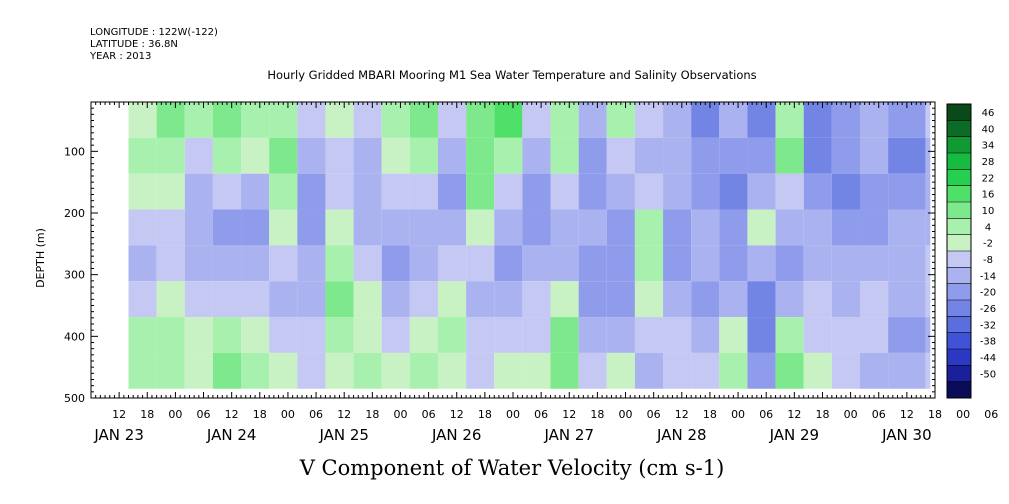 This screenshot has height=504, width=1009. Describe the element at coordinates (343, 435) in the screenshot. I see `x-date-label: JAN 25` at that location.